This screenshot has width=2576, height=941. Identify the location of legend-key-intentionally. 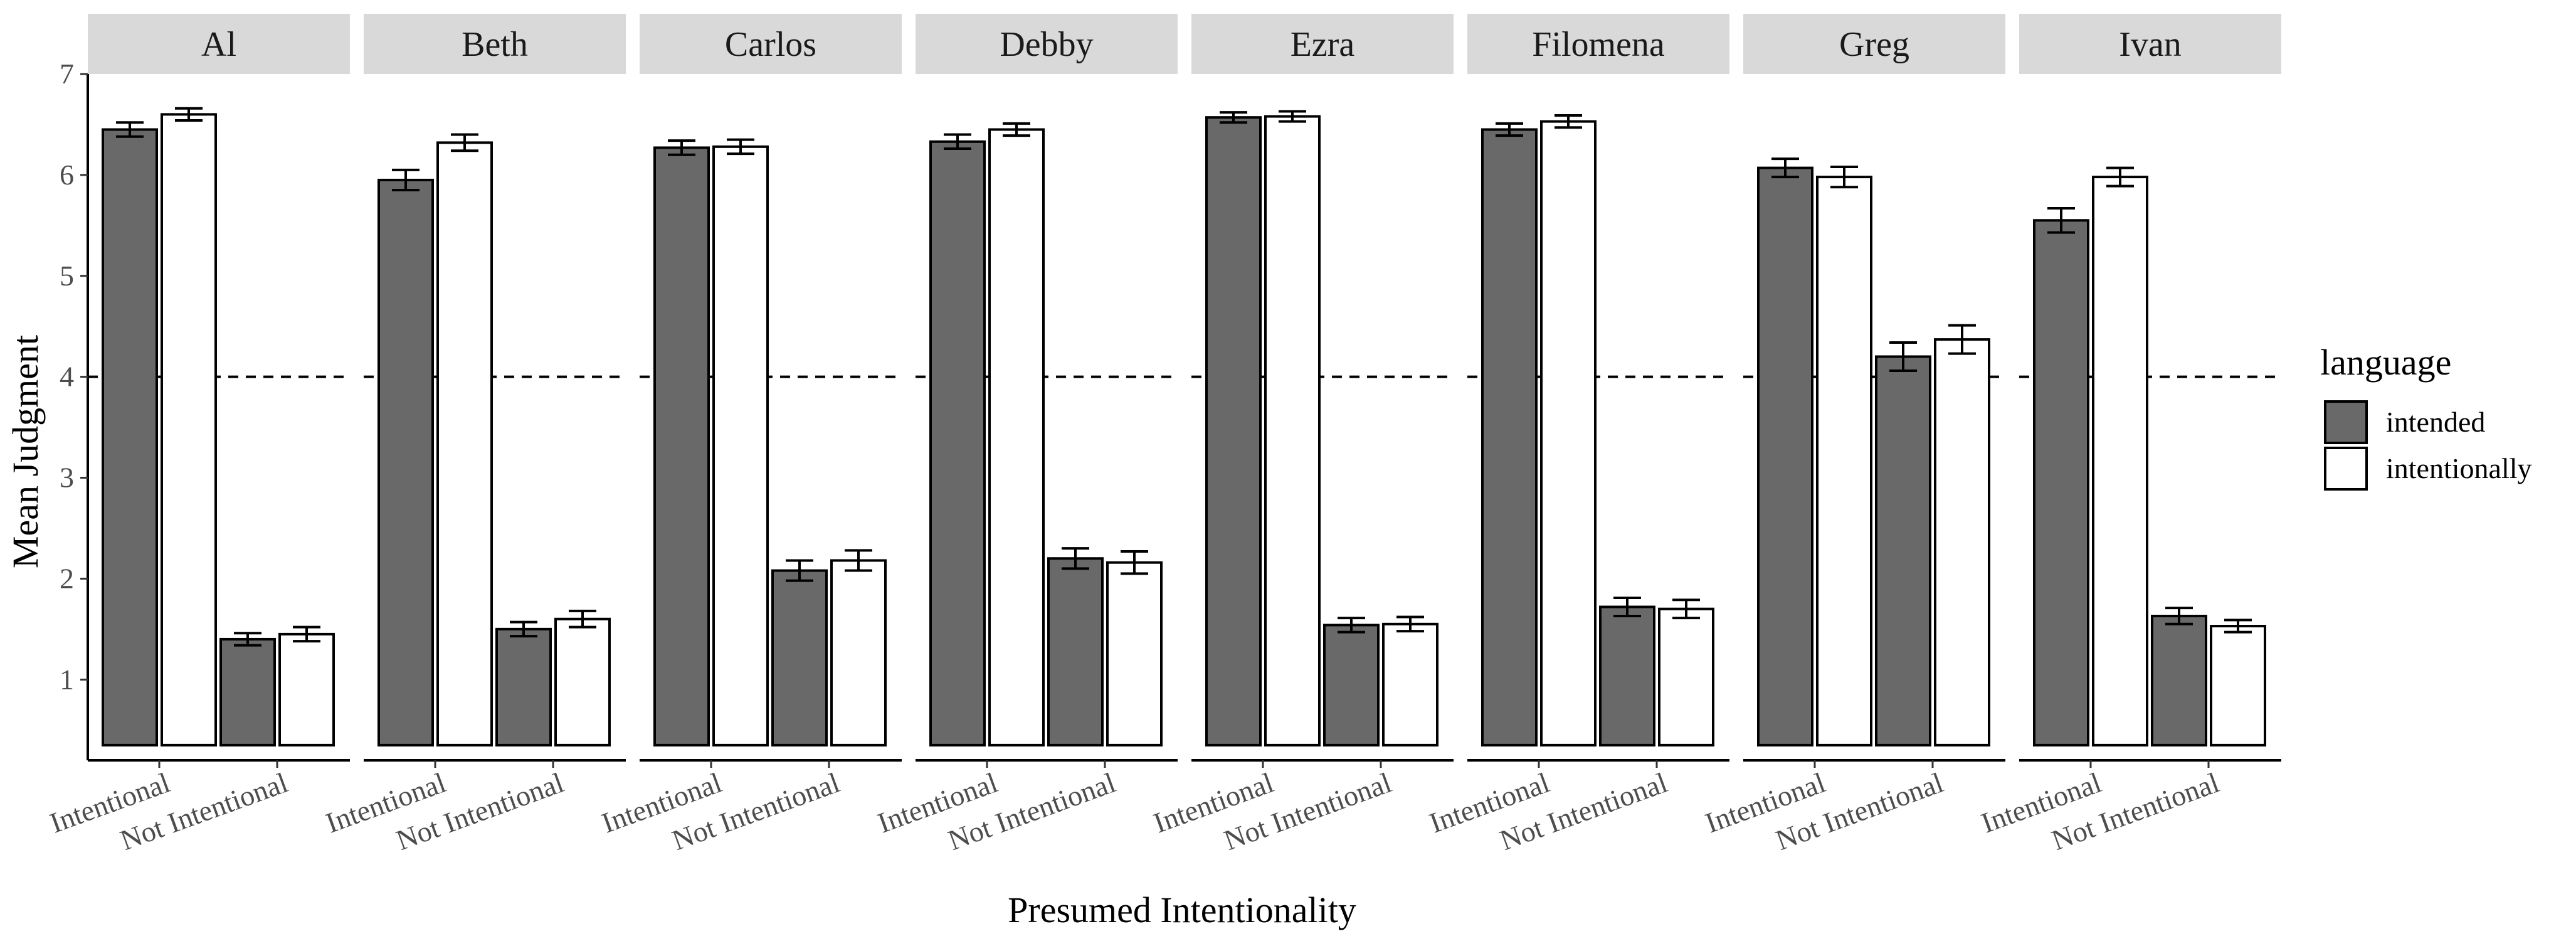
(2346, 469).